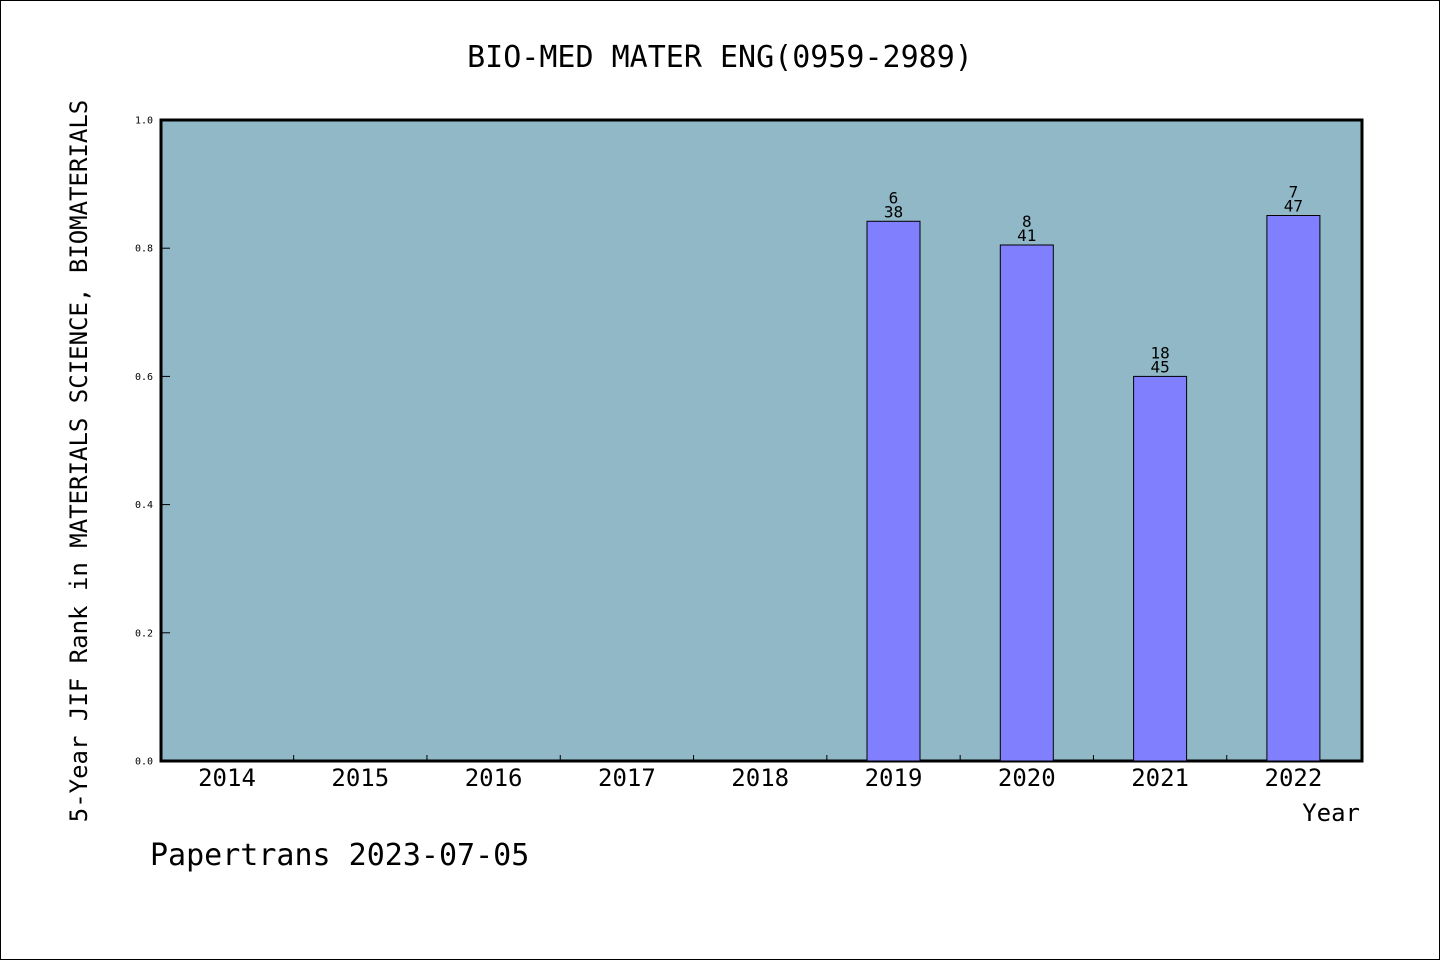  Describe the element at coordinates (360, 778) in the screenshot. I see `x-tick-label: 2015` at that location.